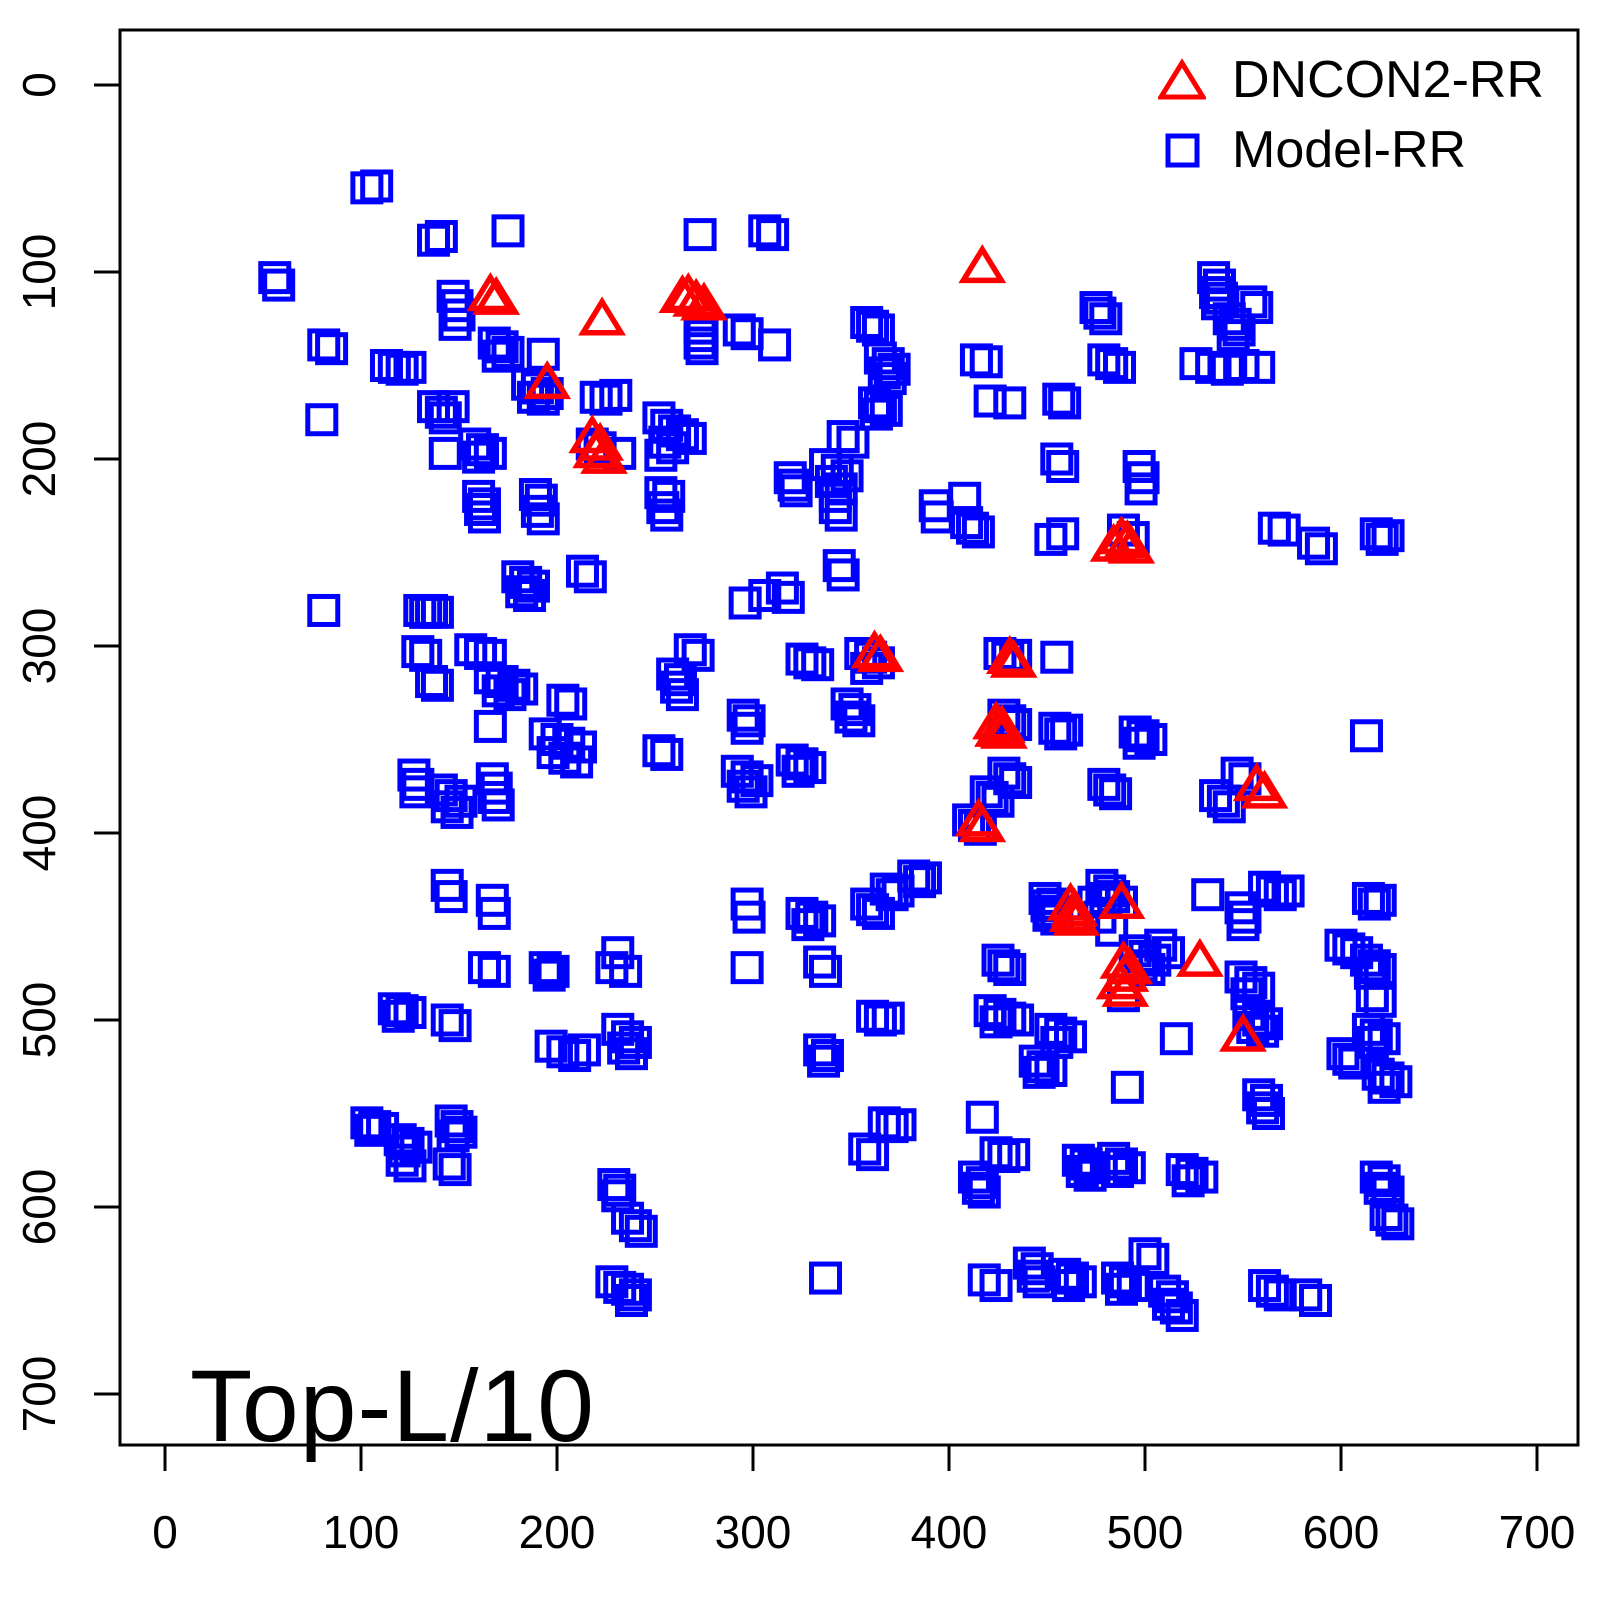  What do you see at coordinates (1349, 150) in the screenshot?
I see `legend-label: Model-RR` at bounding box center [1349, 150].